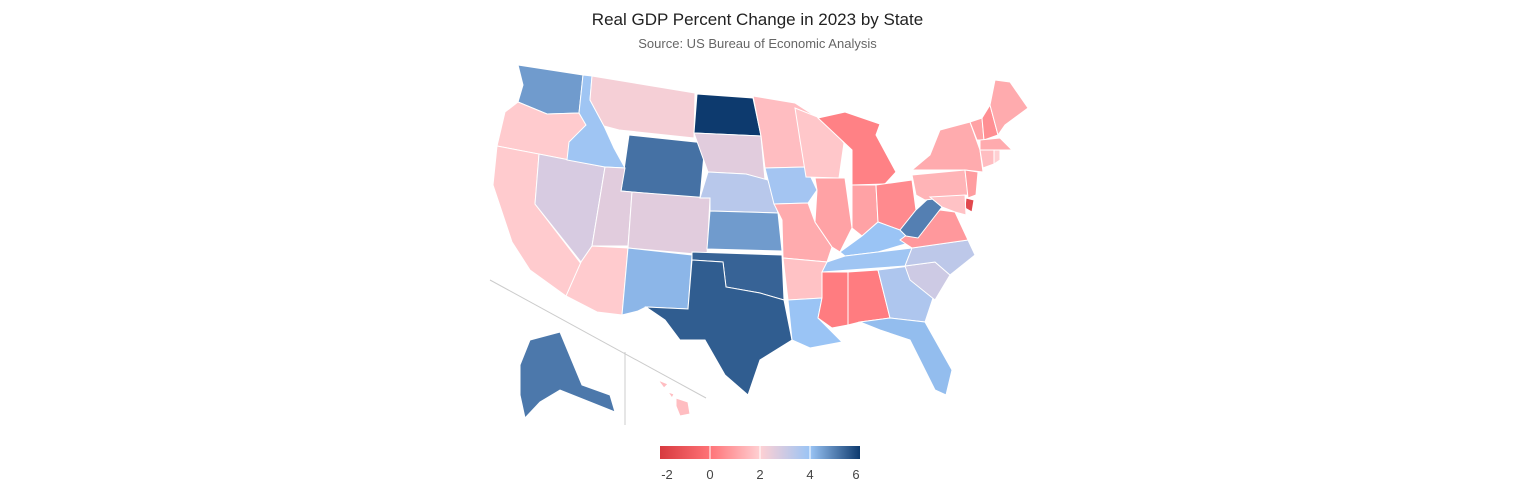 This screenshot has width=1515, height=497. I want to click on legend-tick-label: 2, so click(759, 474).